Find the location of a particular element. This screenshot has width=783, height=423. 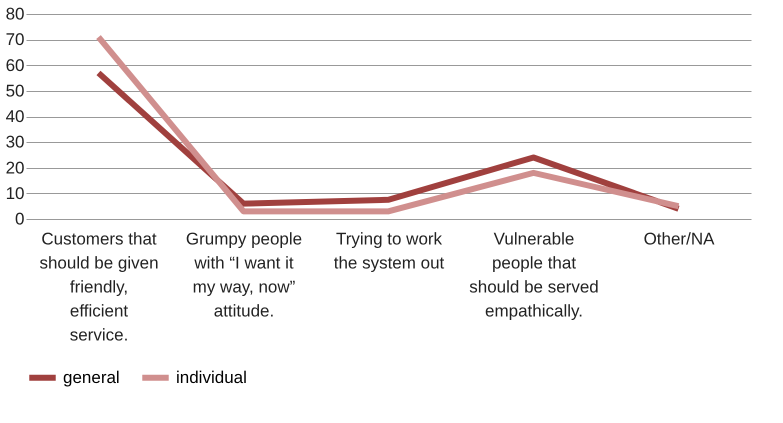

x-tick-label: Vulnerable people that should be served empathically. is located at coordinates (534, 275).